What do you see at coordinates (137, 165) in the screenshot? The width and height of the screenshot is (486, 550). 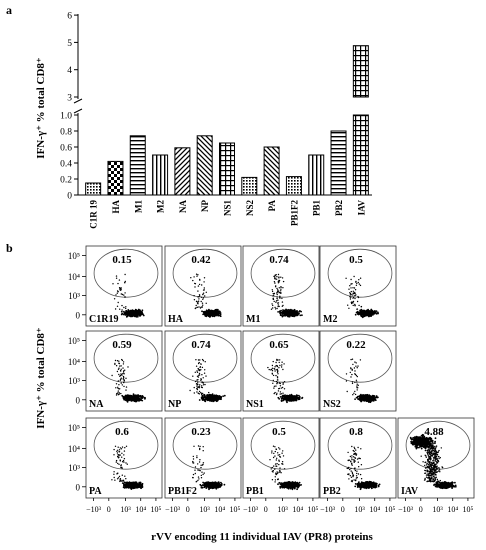 I see `bar-m1` at bounding box center [137, 165].